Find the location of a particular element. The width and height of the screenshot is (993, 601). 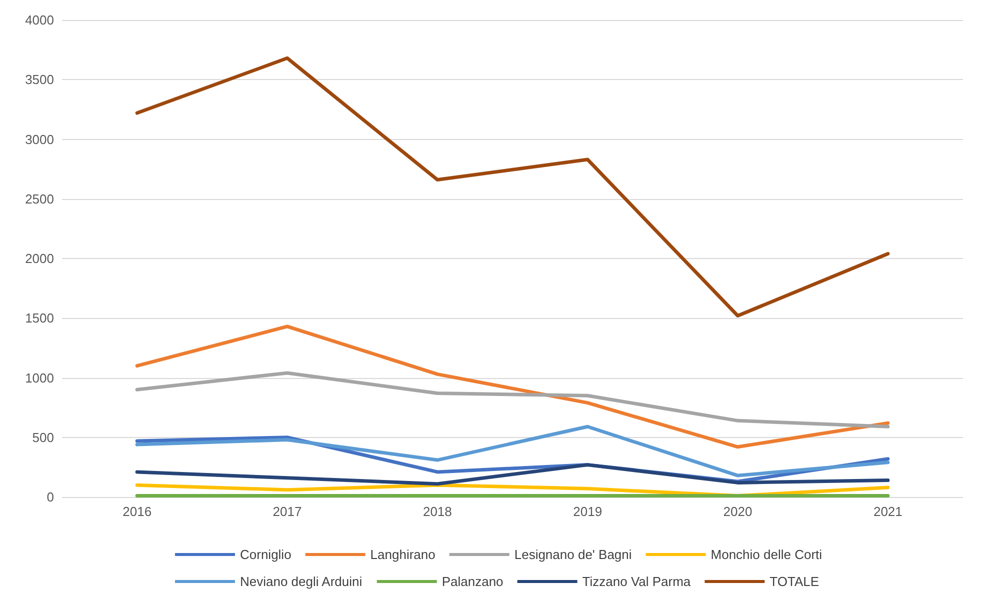

y-tick-label: 2500 is located at coordinates (39, 198).